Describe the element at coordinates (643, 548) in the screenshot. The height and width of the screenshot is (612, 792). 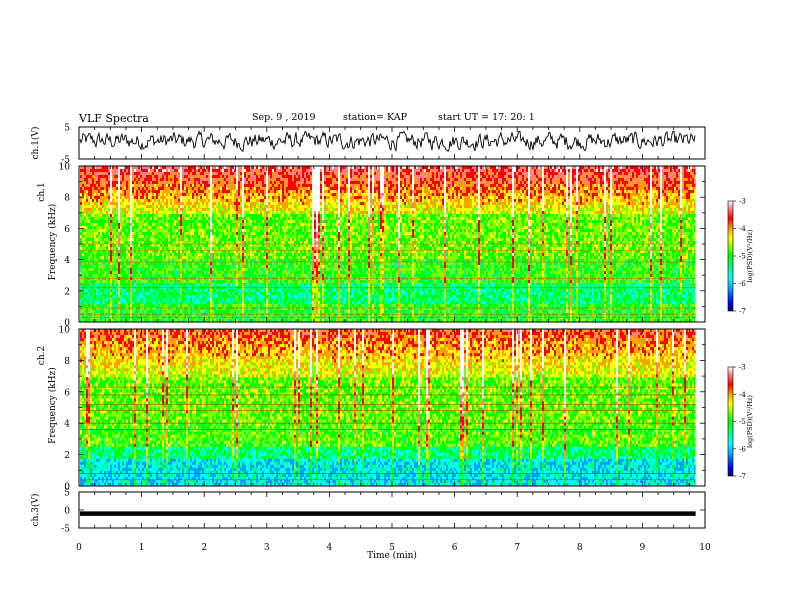
I see `x-tick-label: 9` at that location.